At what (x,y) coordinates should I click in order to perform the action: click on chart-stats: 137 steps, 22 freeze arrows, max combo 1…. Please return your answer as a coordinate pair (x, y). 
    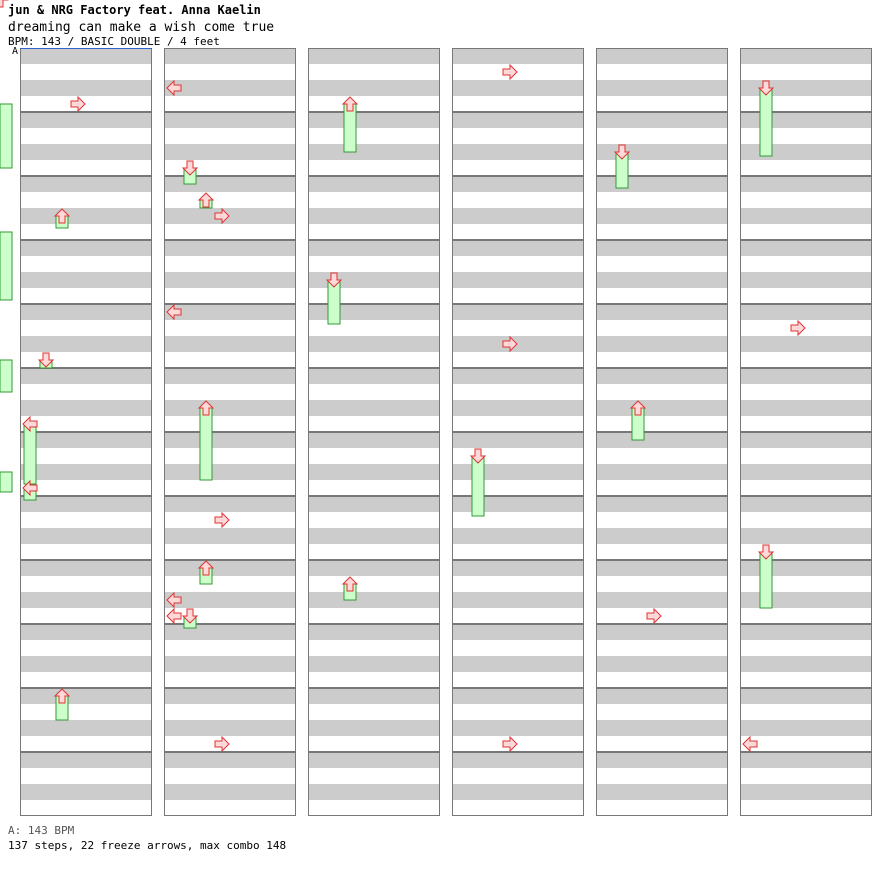
    Looking at the image, I should click on (147, 845).